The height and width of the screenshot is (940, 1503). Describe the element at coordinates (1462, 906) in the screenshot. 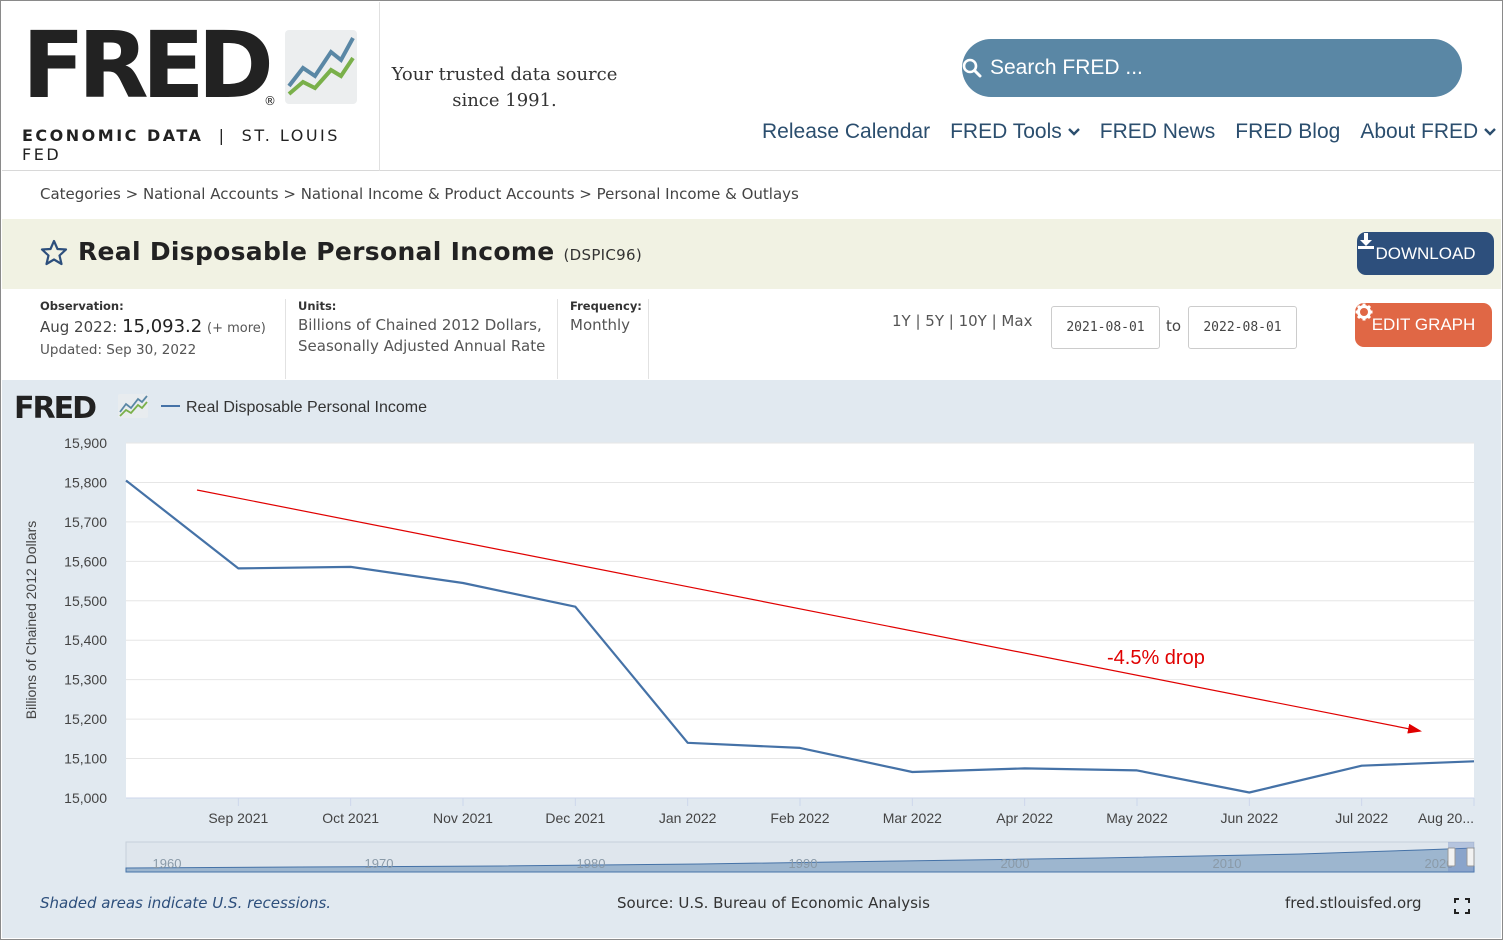

I see `expand-icon` at that location.